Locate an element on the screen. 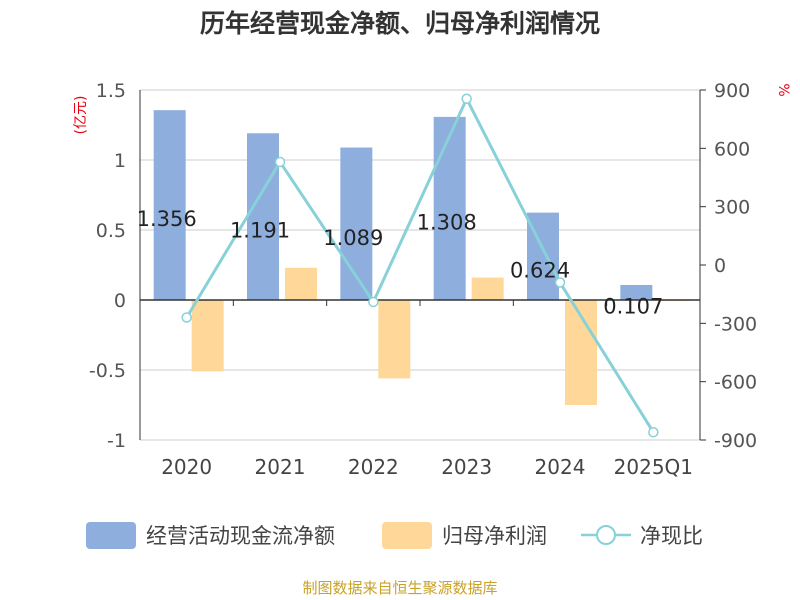 This screenshot has height=600, width=800. right-axis-ticks: 900 600 300 0 -300 -600 -900 is located at coordinates (728, 266).